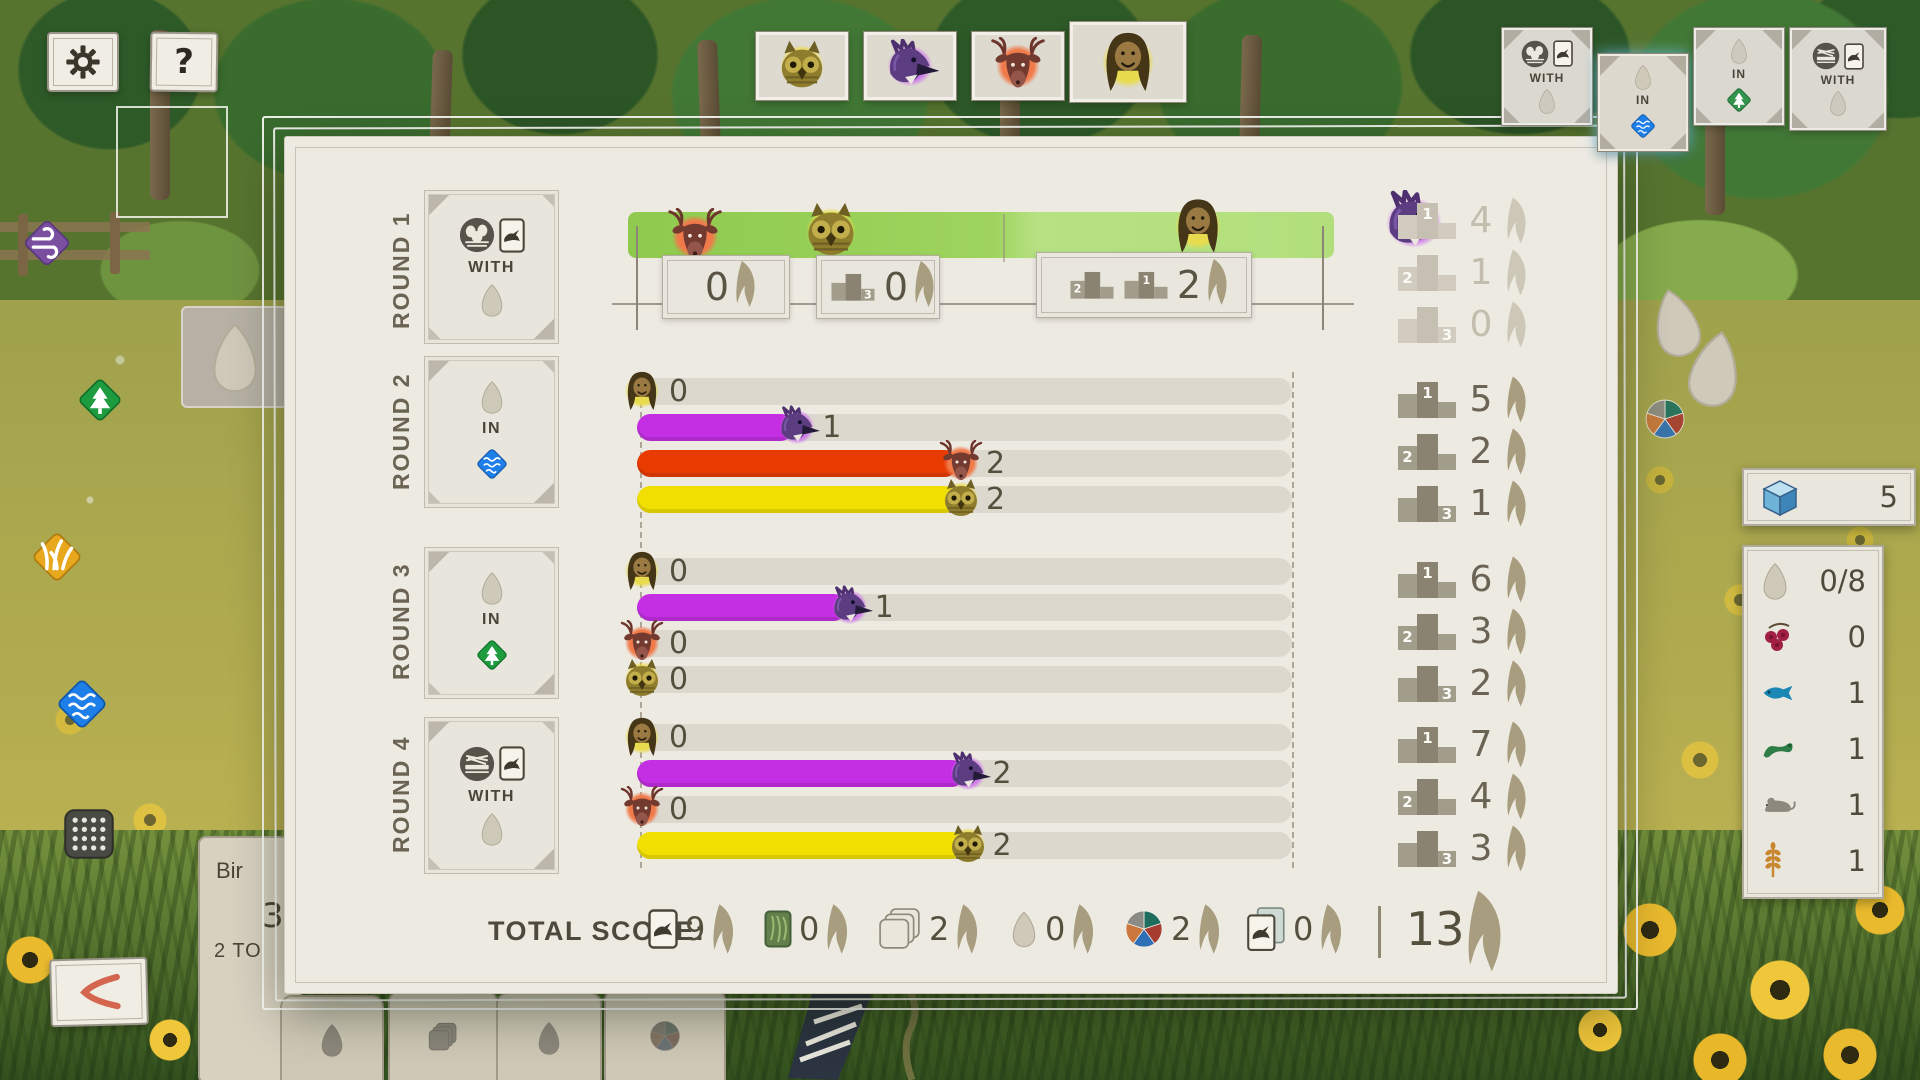  Describe the element at coordinates (1813, 581) in the screenshot. I see `resource-row-eggs: 0/8` at that location.